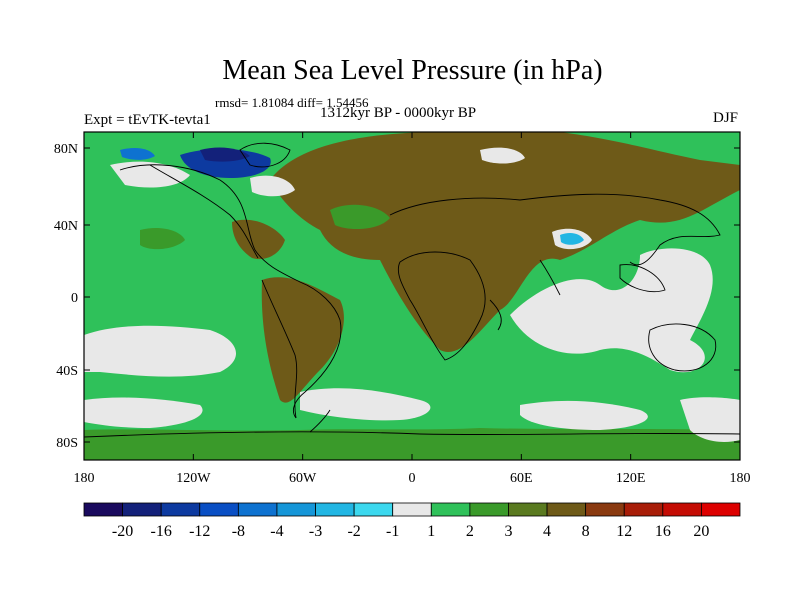 Image resolution: width=800 pixels, height=600 pixels. What do you see at coordinates (66, 149) in the screenshot?
I see `lat-label: 80N` at bounding box center [66, 149].